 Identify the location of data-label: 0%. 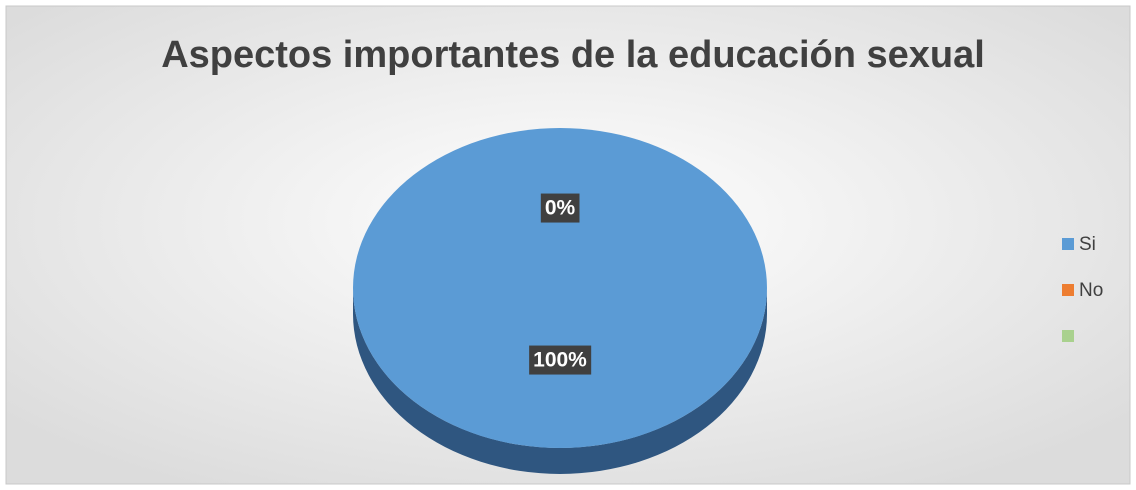
(560, 208).